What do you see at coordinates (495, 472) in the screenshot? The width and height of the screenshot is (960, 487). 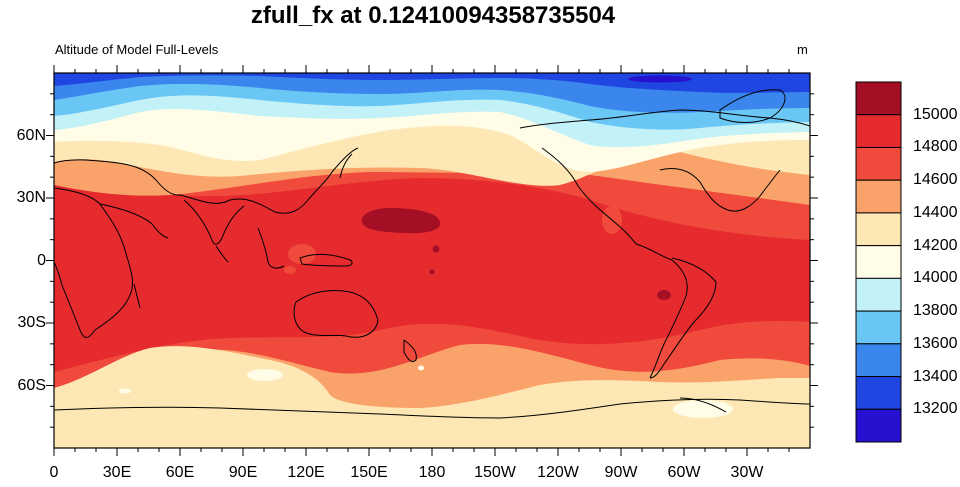 I see `lon-tick-label: 150W` at bounding box center [495, 472].